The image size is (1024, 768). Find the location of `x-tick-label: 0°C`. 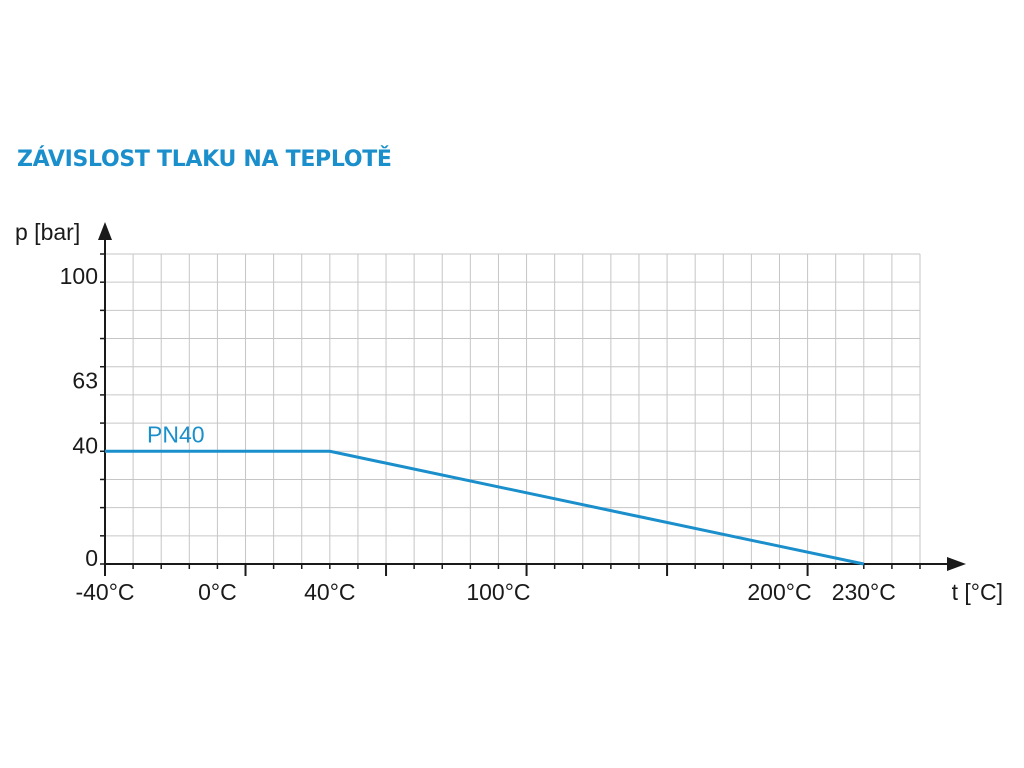

x-tick-label: 0°C is located at coordinates (217, 592).